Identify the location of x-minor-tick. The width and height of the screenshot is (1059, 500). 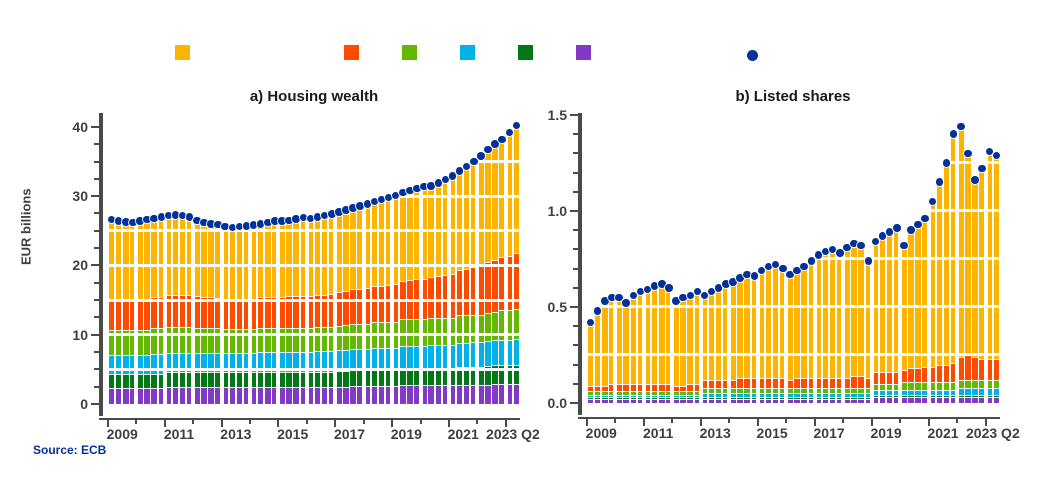
(615, 421).